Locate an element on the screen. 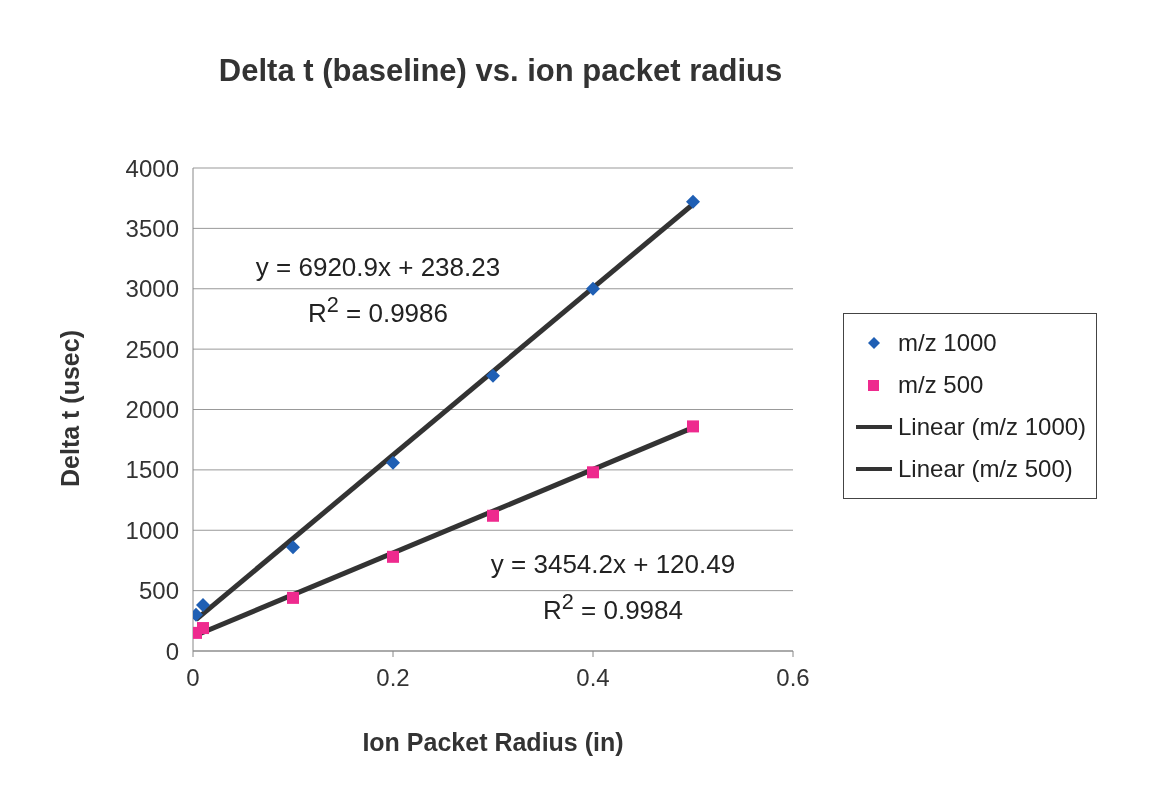 This screenshot has height=787, width=1157. legend-label: Linear (m/z 500) is located at coordinates (985, 469).